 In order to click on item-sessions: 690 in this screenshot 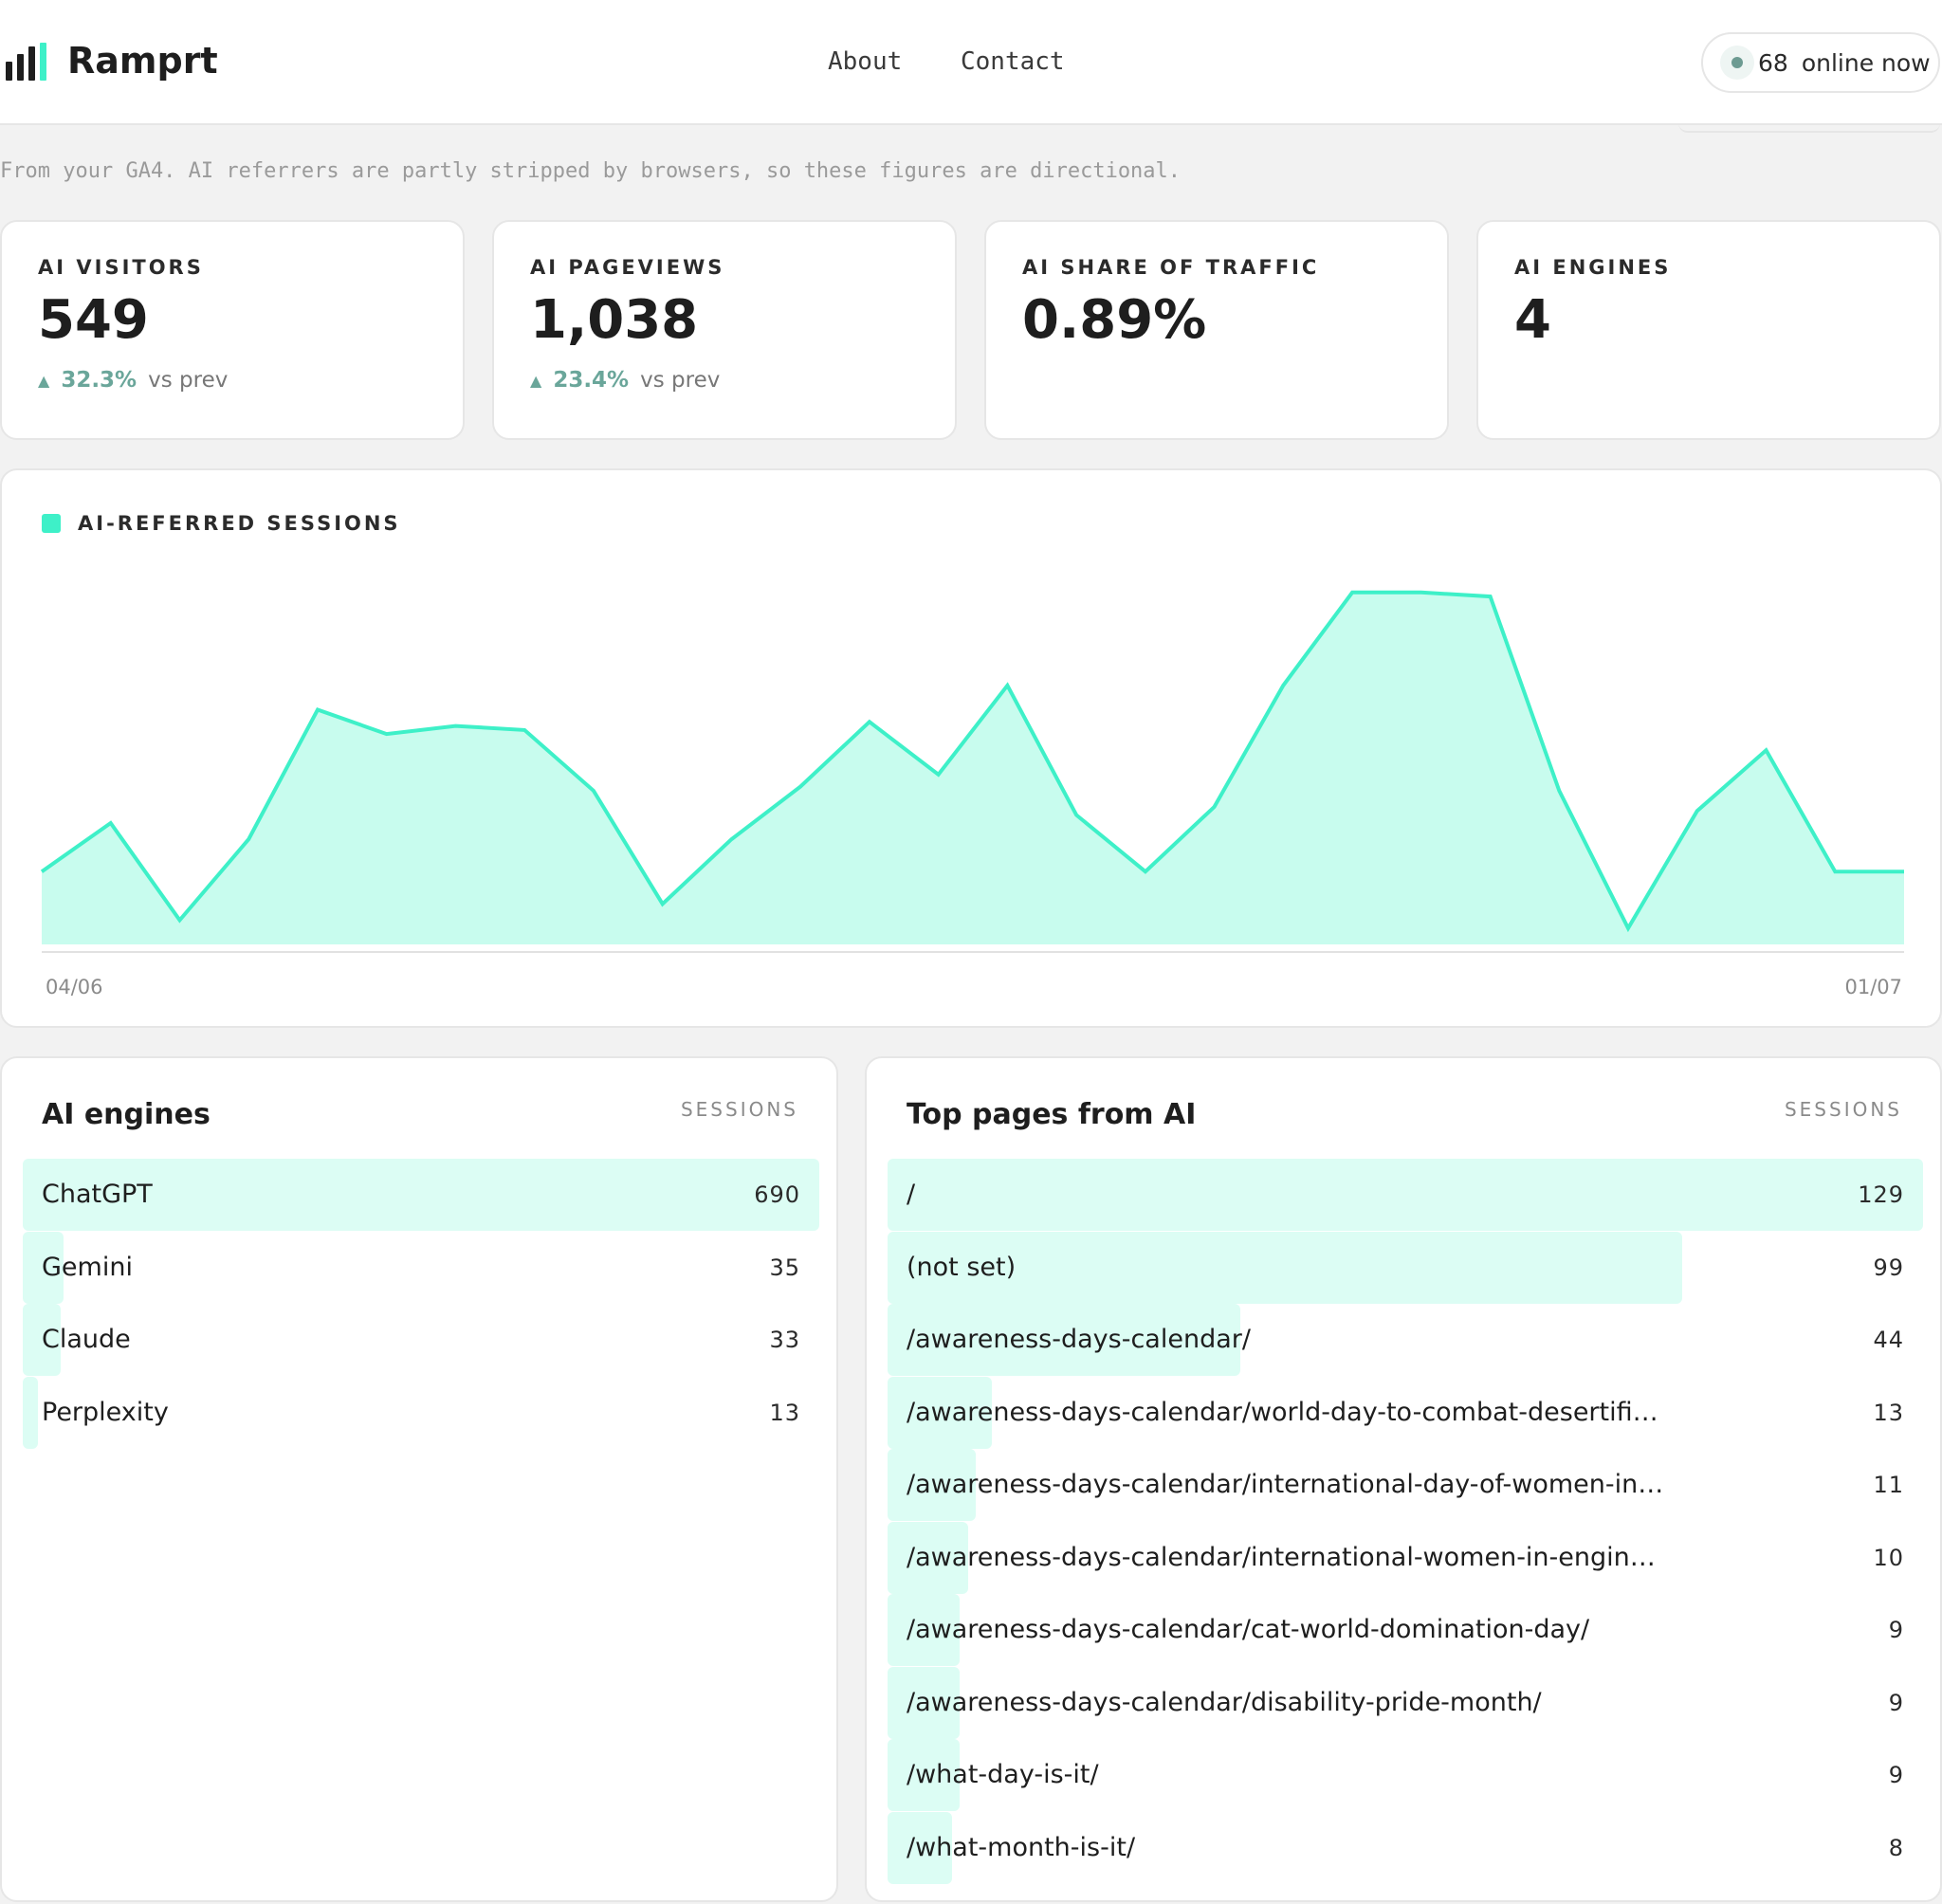, I will do `click(777, 1195)`.